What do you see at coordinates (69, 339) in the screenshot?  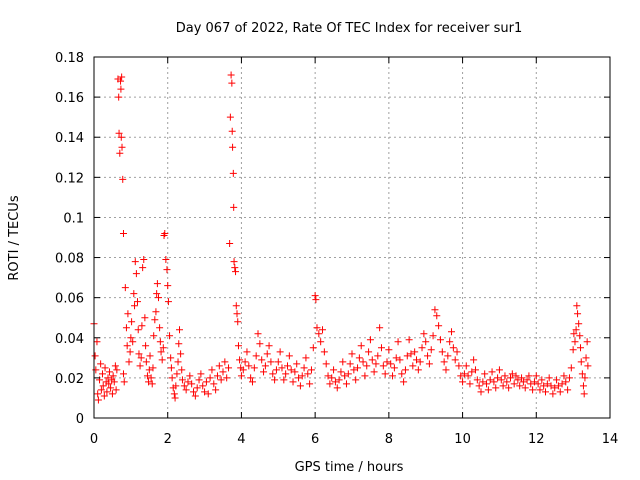 I see `y-tick-label: 0.04` at bounding box center [69, 339].